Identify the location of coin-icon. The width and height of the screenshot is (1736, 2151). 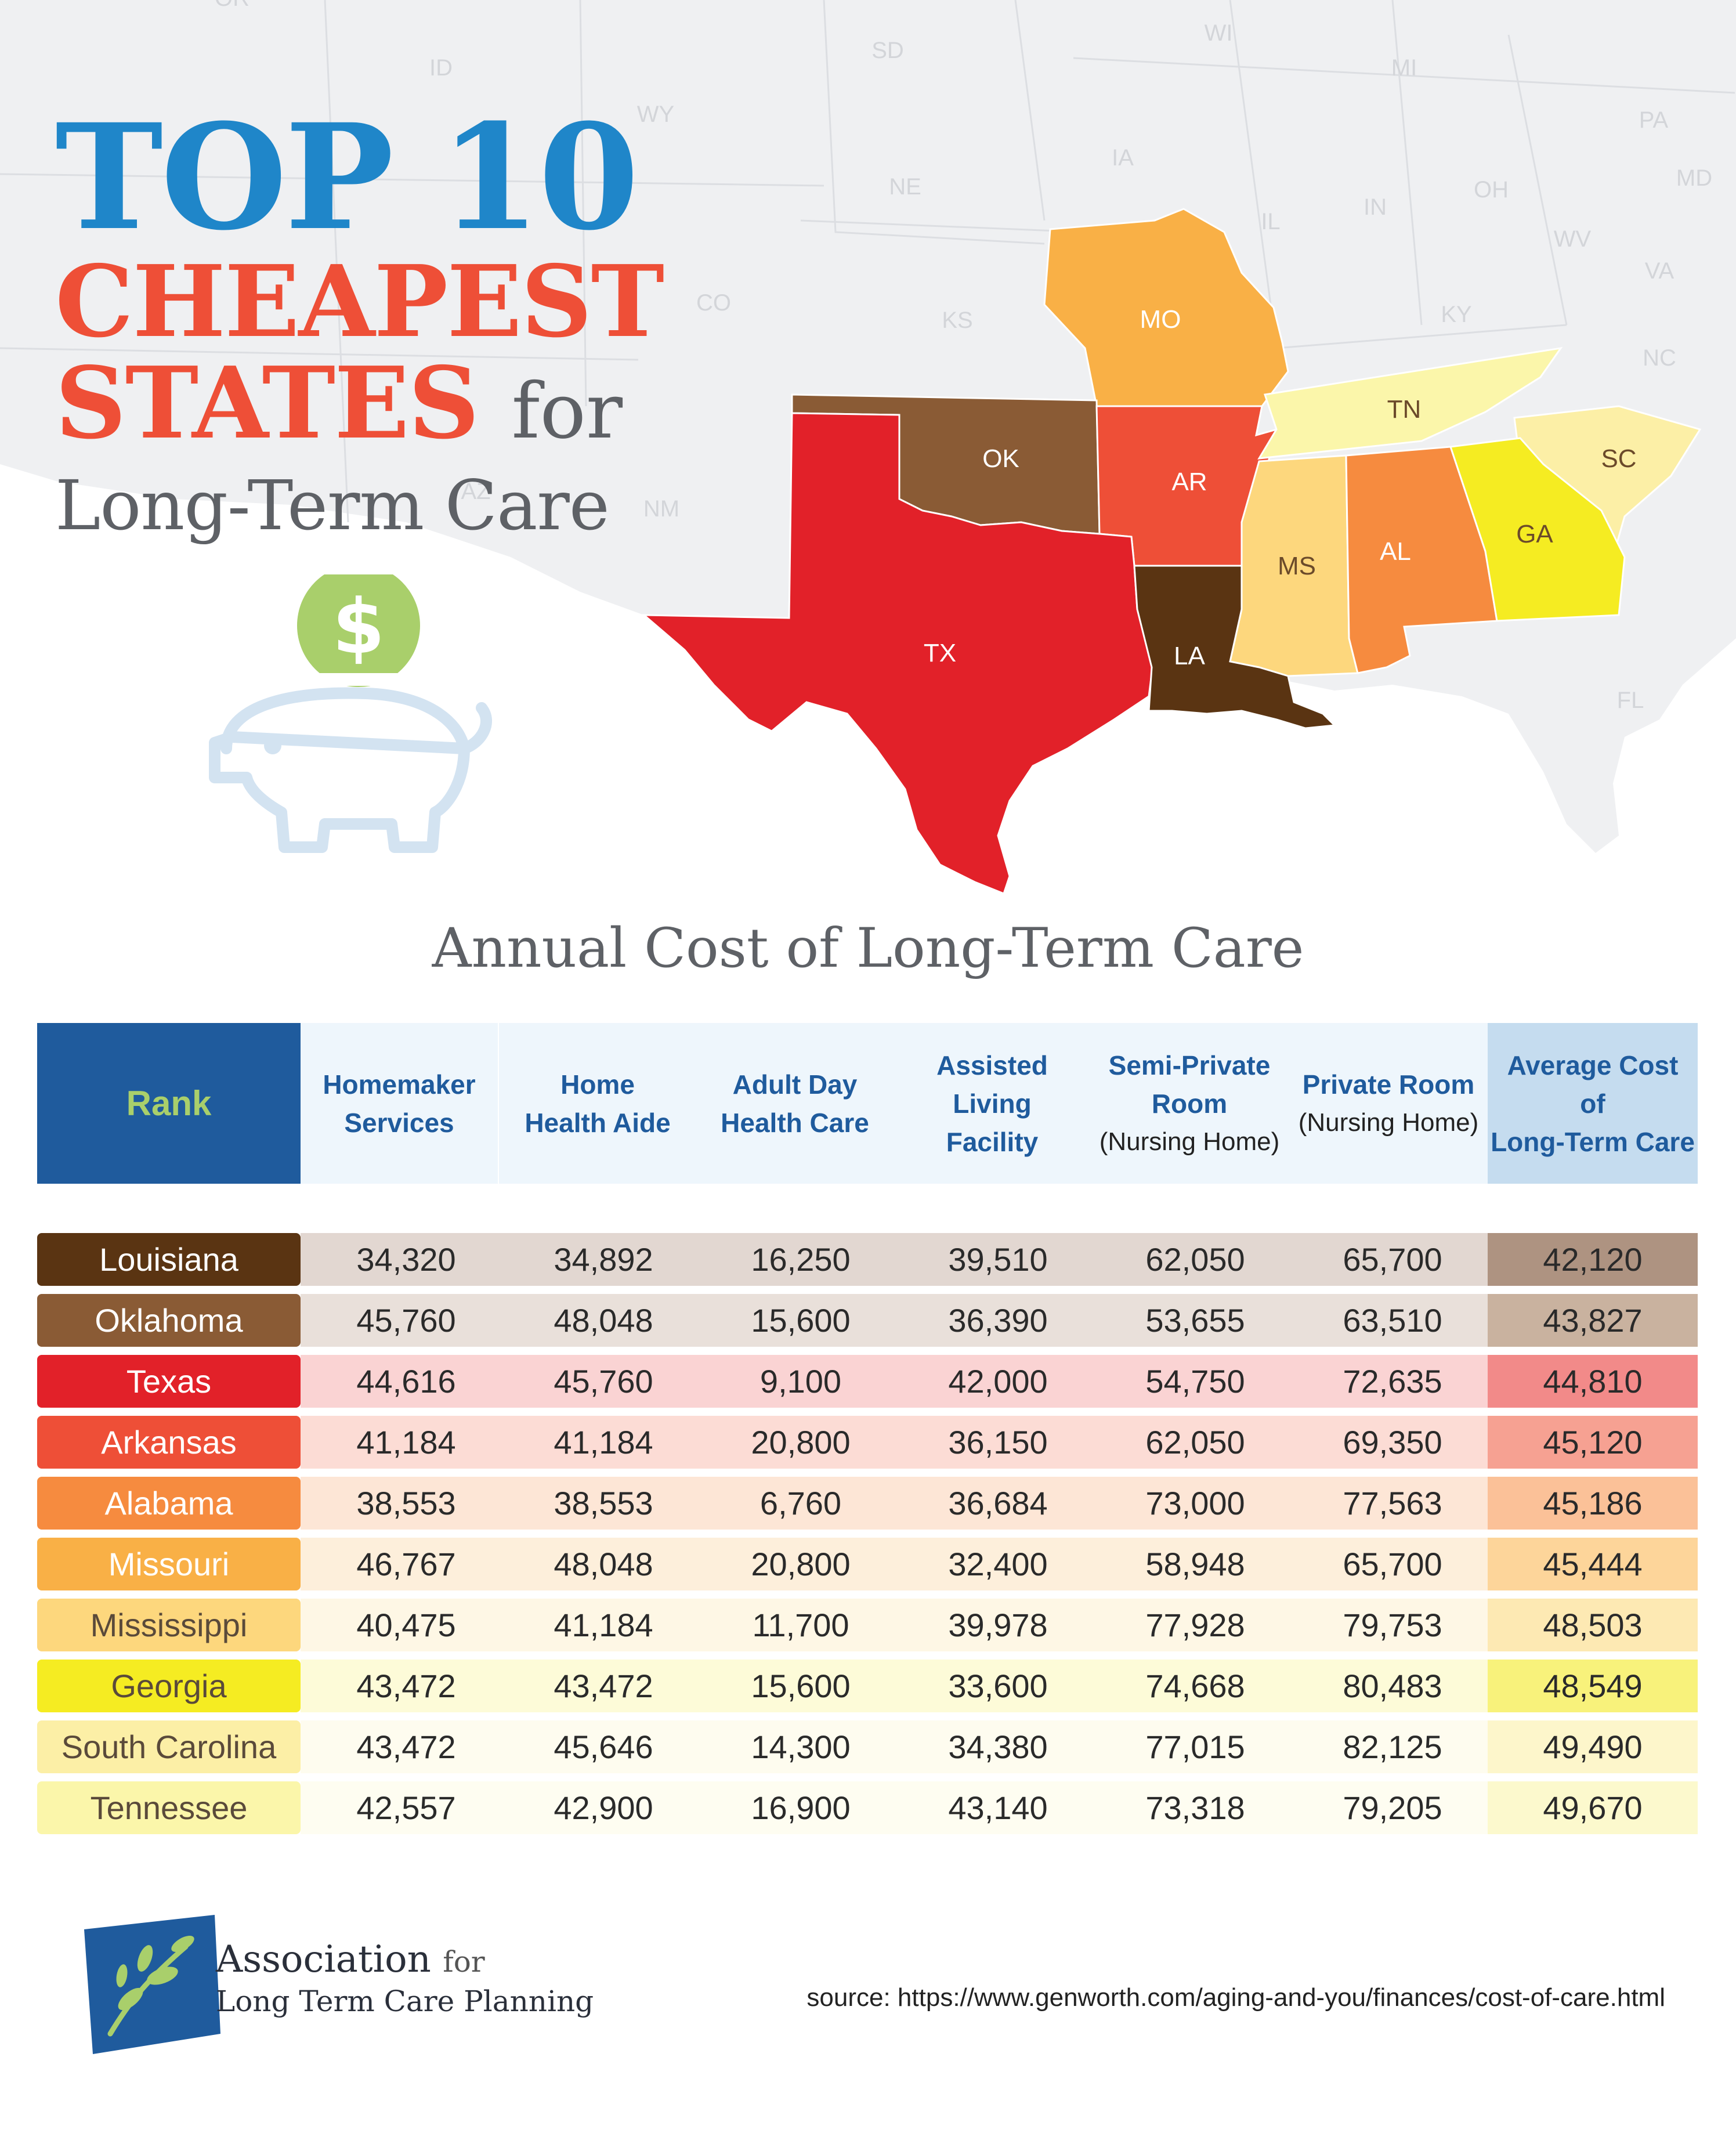
(358, 631).